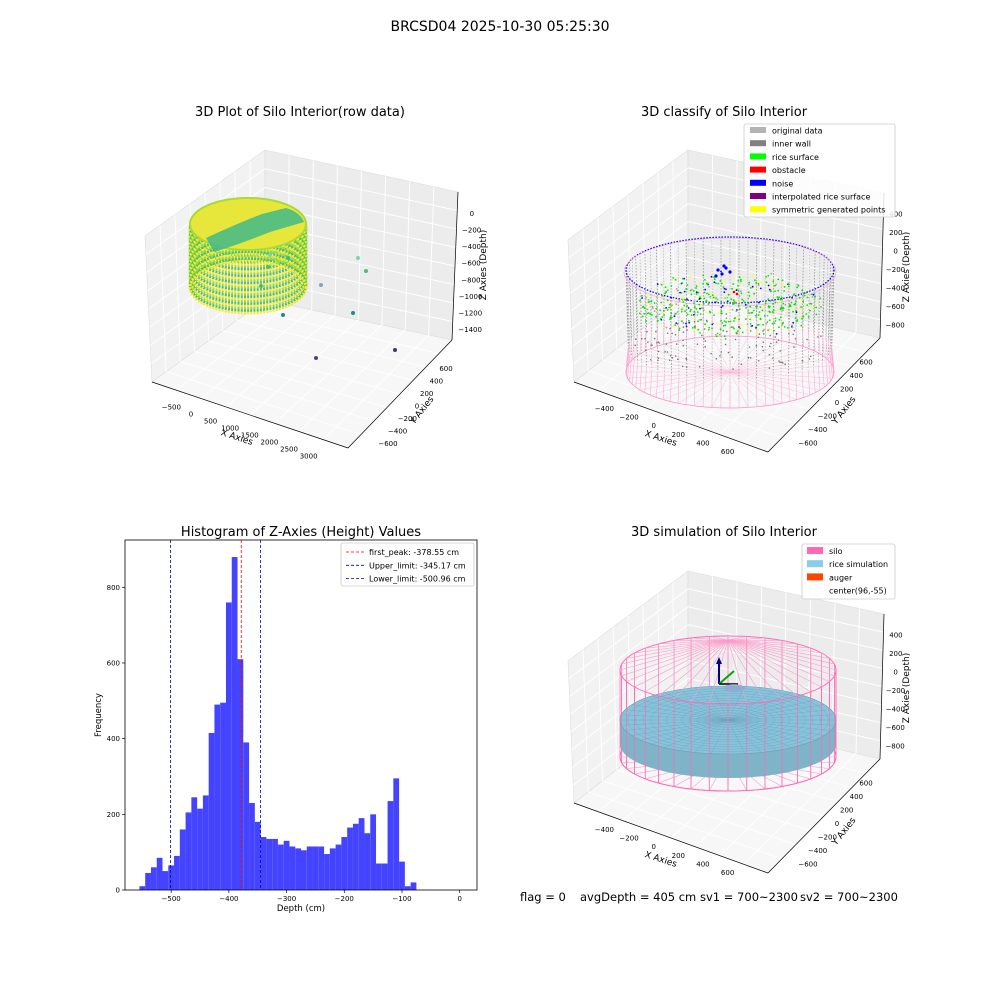  What do you see at coordinates (171, 407) in the screenshot?
I see `tick-label: −500` at bounding box center [171, 407].